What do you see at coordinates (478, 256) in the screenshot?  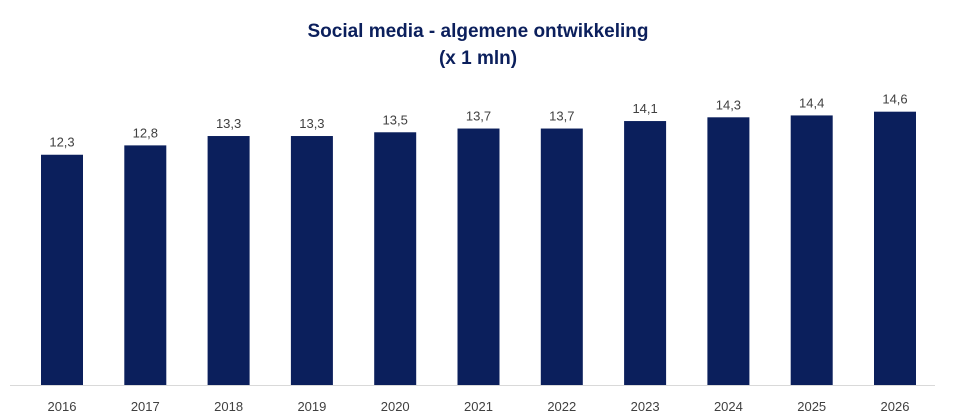 I see `bar-2021` at bounding box center [478, 256].